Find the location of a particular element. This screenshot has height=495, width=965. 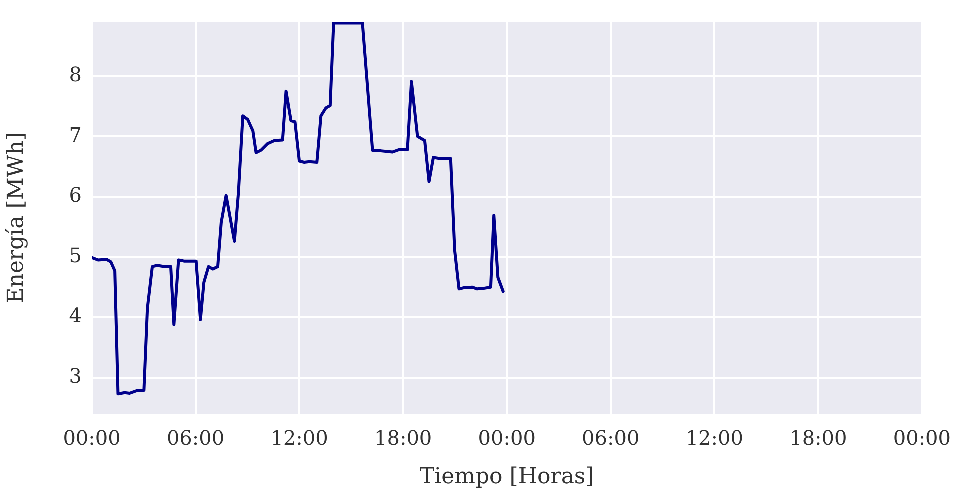

y-axis-title: Energía [MWh] is located at coordinates (16, 218).